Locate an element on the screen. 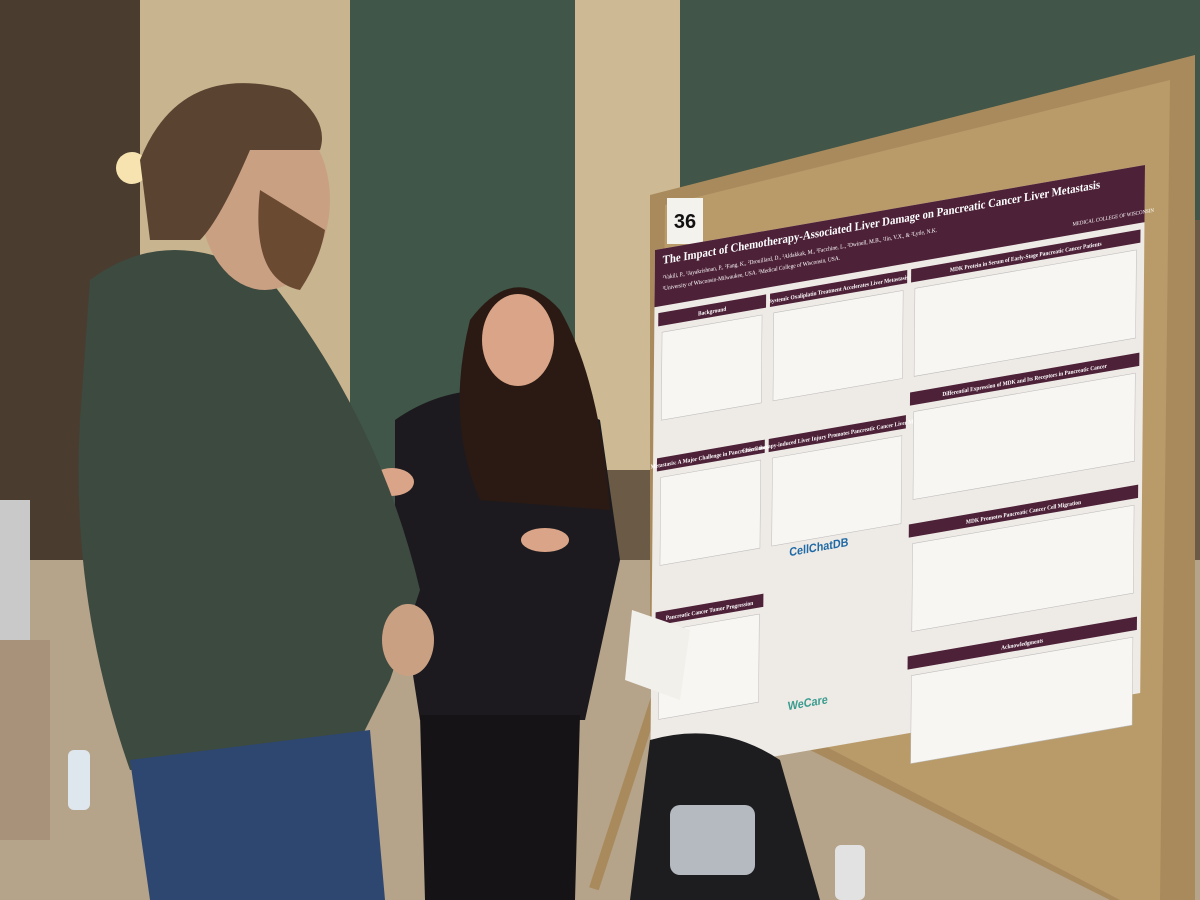 This screenshot has width=1200, height=900. poster-header is located at coordinates (900, 236).